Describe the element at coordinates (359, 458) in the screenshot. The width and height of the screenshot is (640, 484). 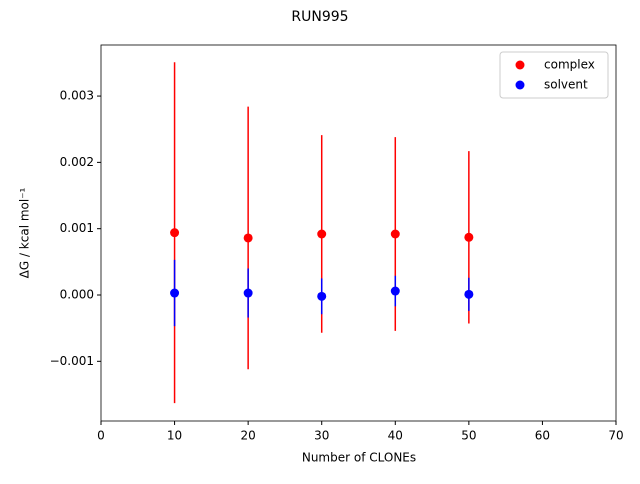
I see `x-axis-label: Number of CLONEs` at that location.